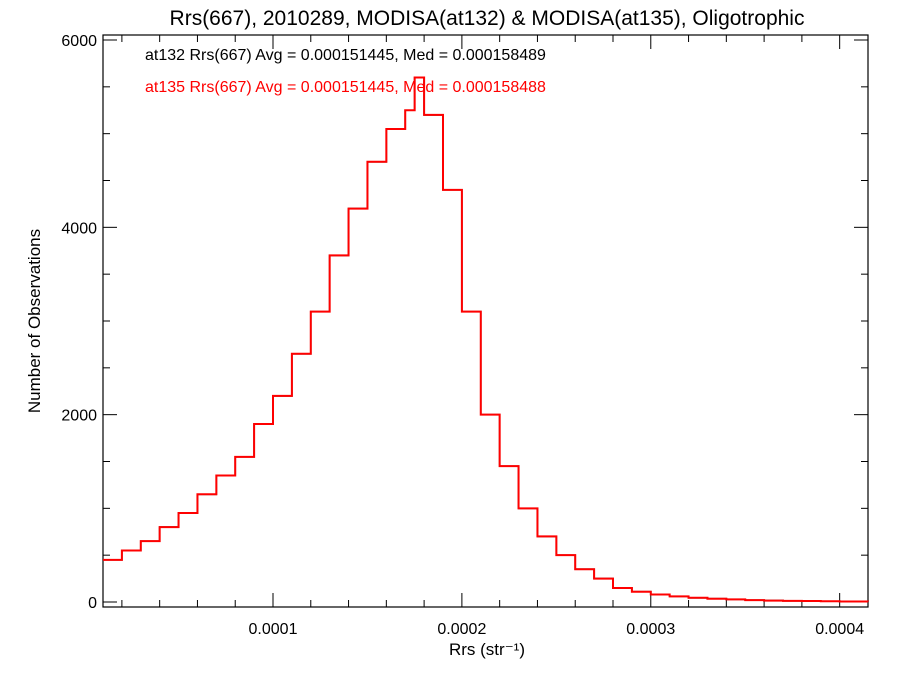 The width and height of the screenshot is (900, 675). I want to click on x-tick-label: 0.0004, so click(839, 629).